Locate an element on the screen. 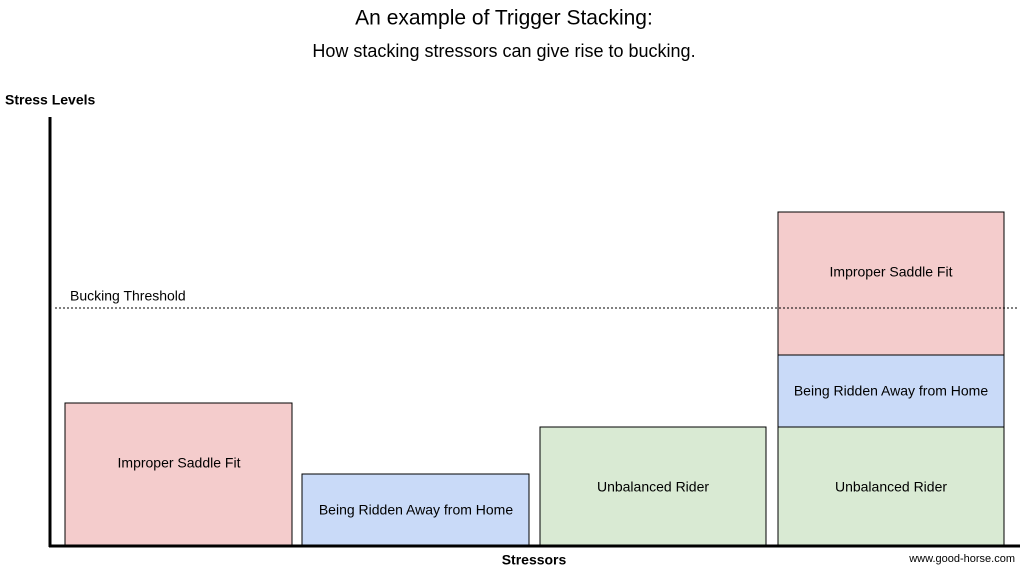 Image resolution: width=1024 pixels, height=578 pixels. stacked-label: Unbalanced Rider is located at coordinates (891, 487).